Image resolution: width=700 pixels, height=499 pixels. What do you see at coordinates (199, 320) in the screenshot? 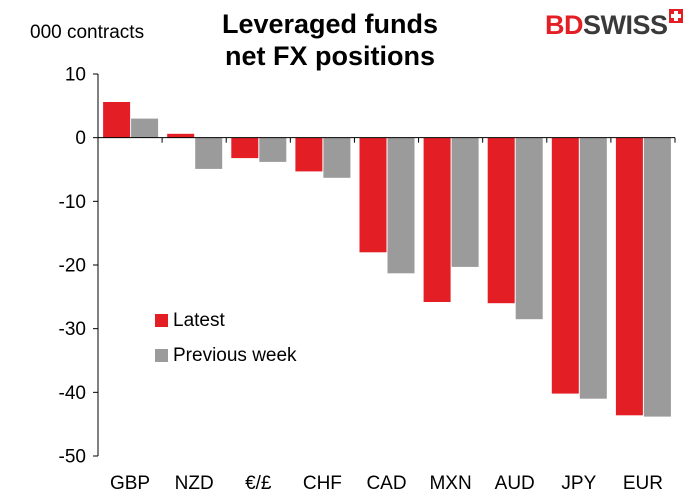
I see `legend-label-latest: Latest` at bounding box center [199, 320].